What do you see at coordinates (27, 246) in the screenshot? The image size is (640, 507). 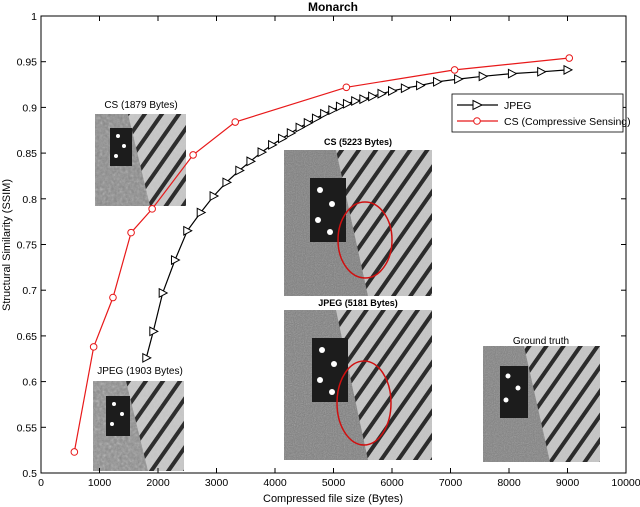 I see `y-tick-label: 0.75` at bounding box center [27, 246].